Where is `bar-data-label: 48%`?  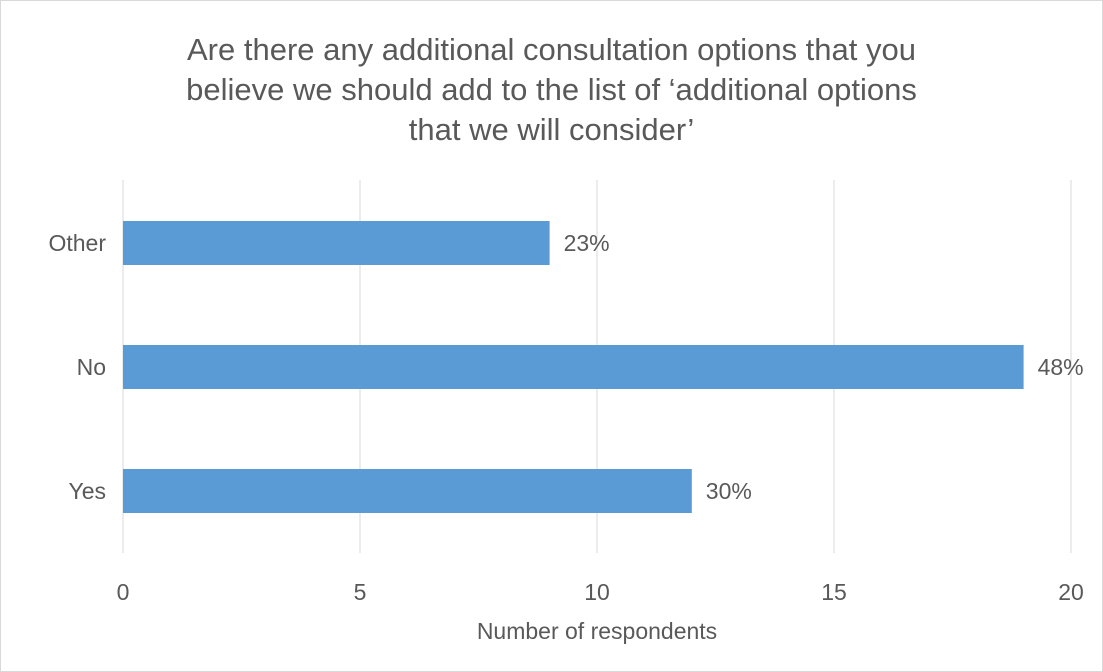
bar-data-label: 48% is located at coordinates (1061, 367).